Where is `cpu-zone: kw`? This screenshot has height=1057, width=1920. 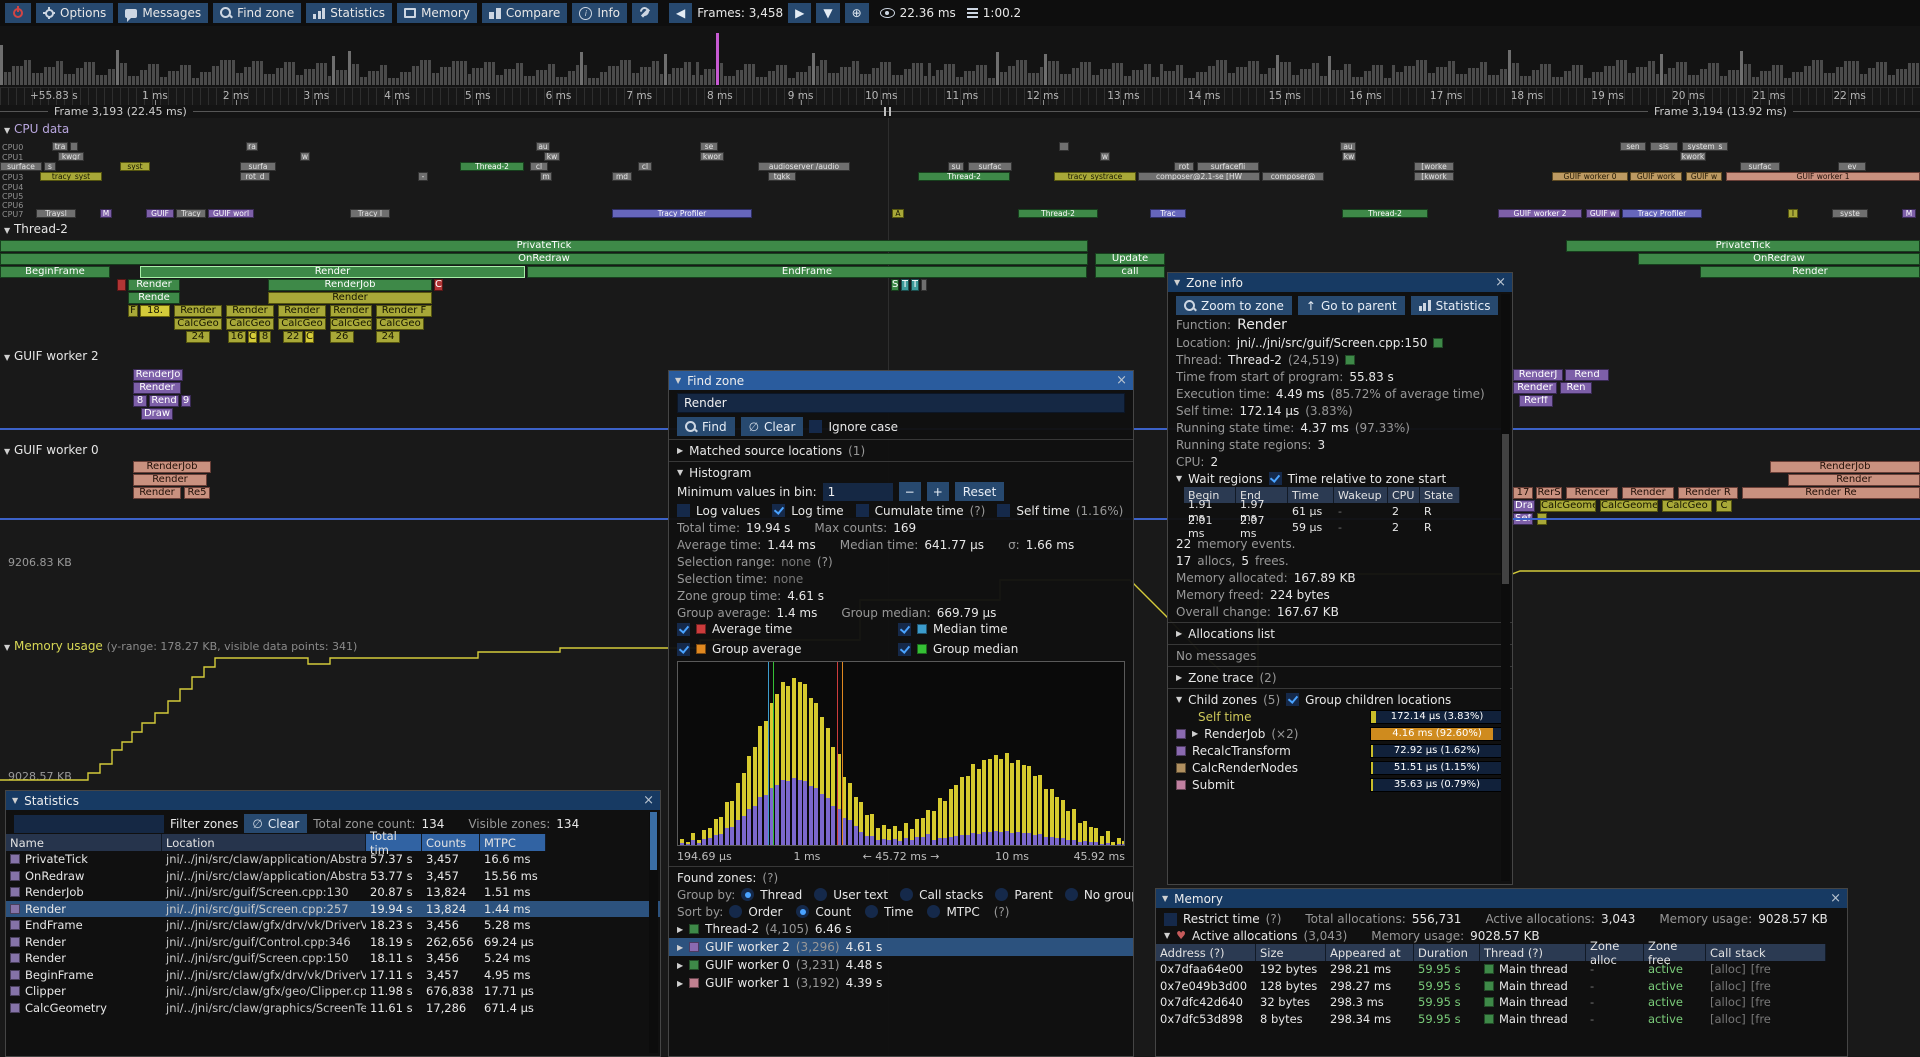 cpu-zone: kw is located at coordinates (552, 156).